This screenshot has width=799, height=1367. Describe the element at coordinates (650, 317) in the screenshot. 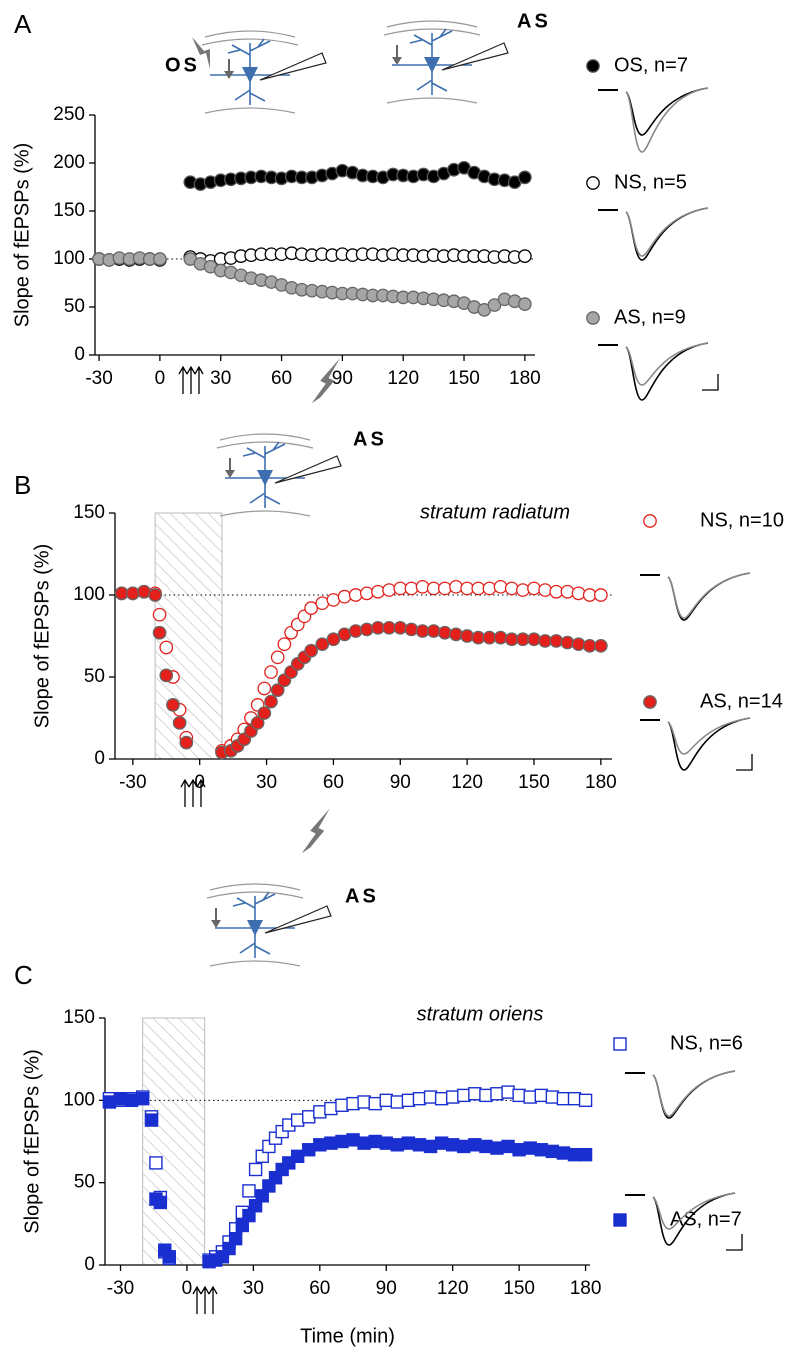

I see `legend-label: AS, n=9` at that location.